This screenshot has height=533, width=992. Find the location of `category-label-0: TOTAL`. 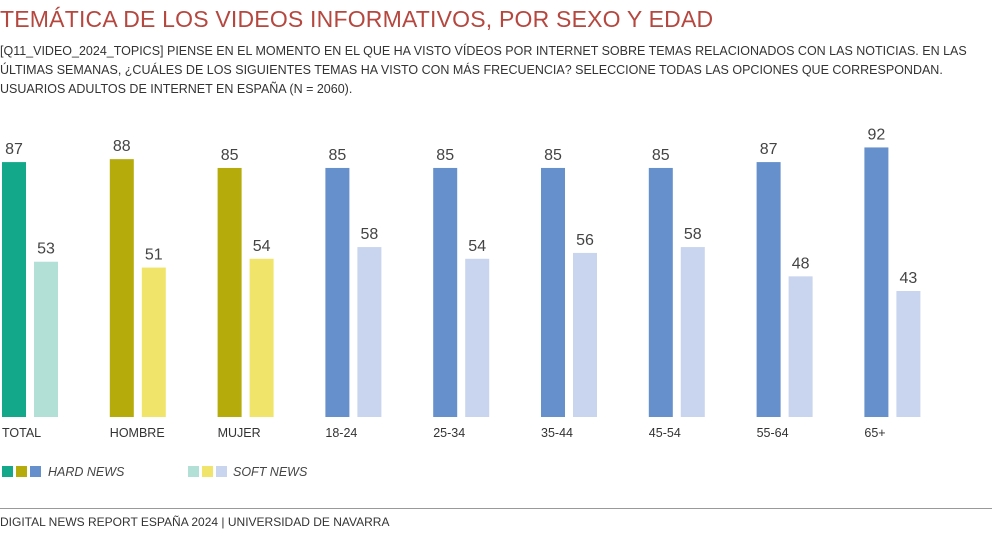

category-label-0: TOTAL is located at coordinates (21, 433).